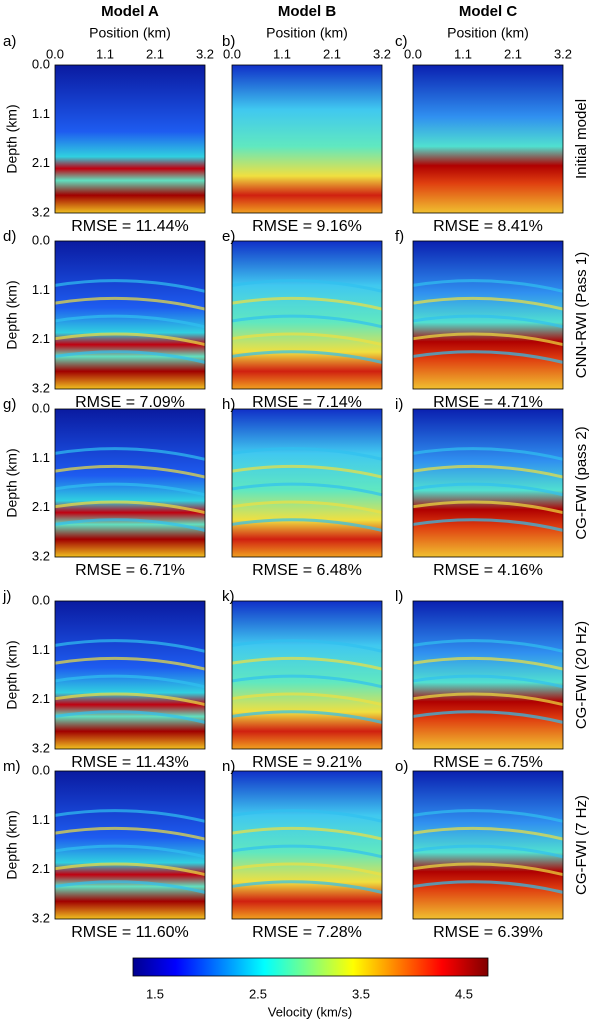 This screenshot has height=1024, width=596. What do you see at coordinates (464, 993) in the screenshot?
I see `colorbar-tick-label: 4.5` at bounding box center [464, 993].